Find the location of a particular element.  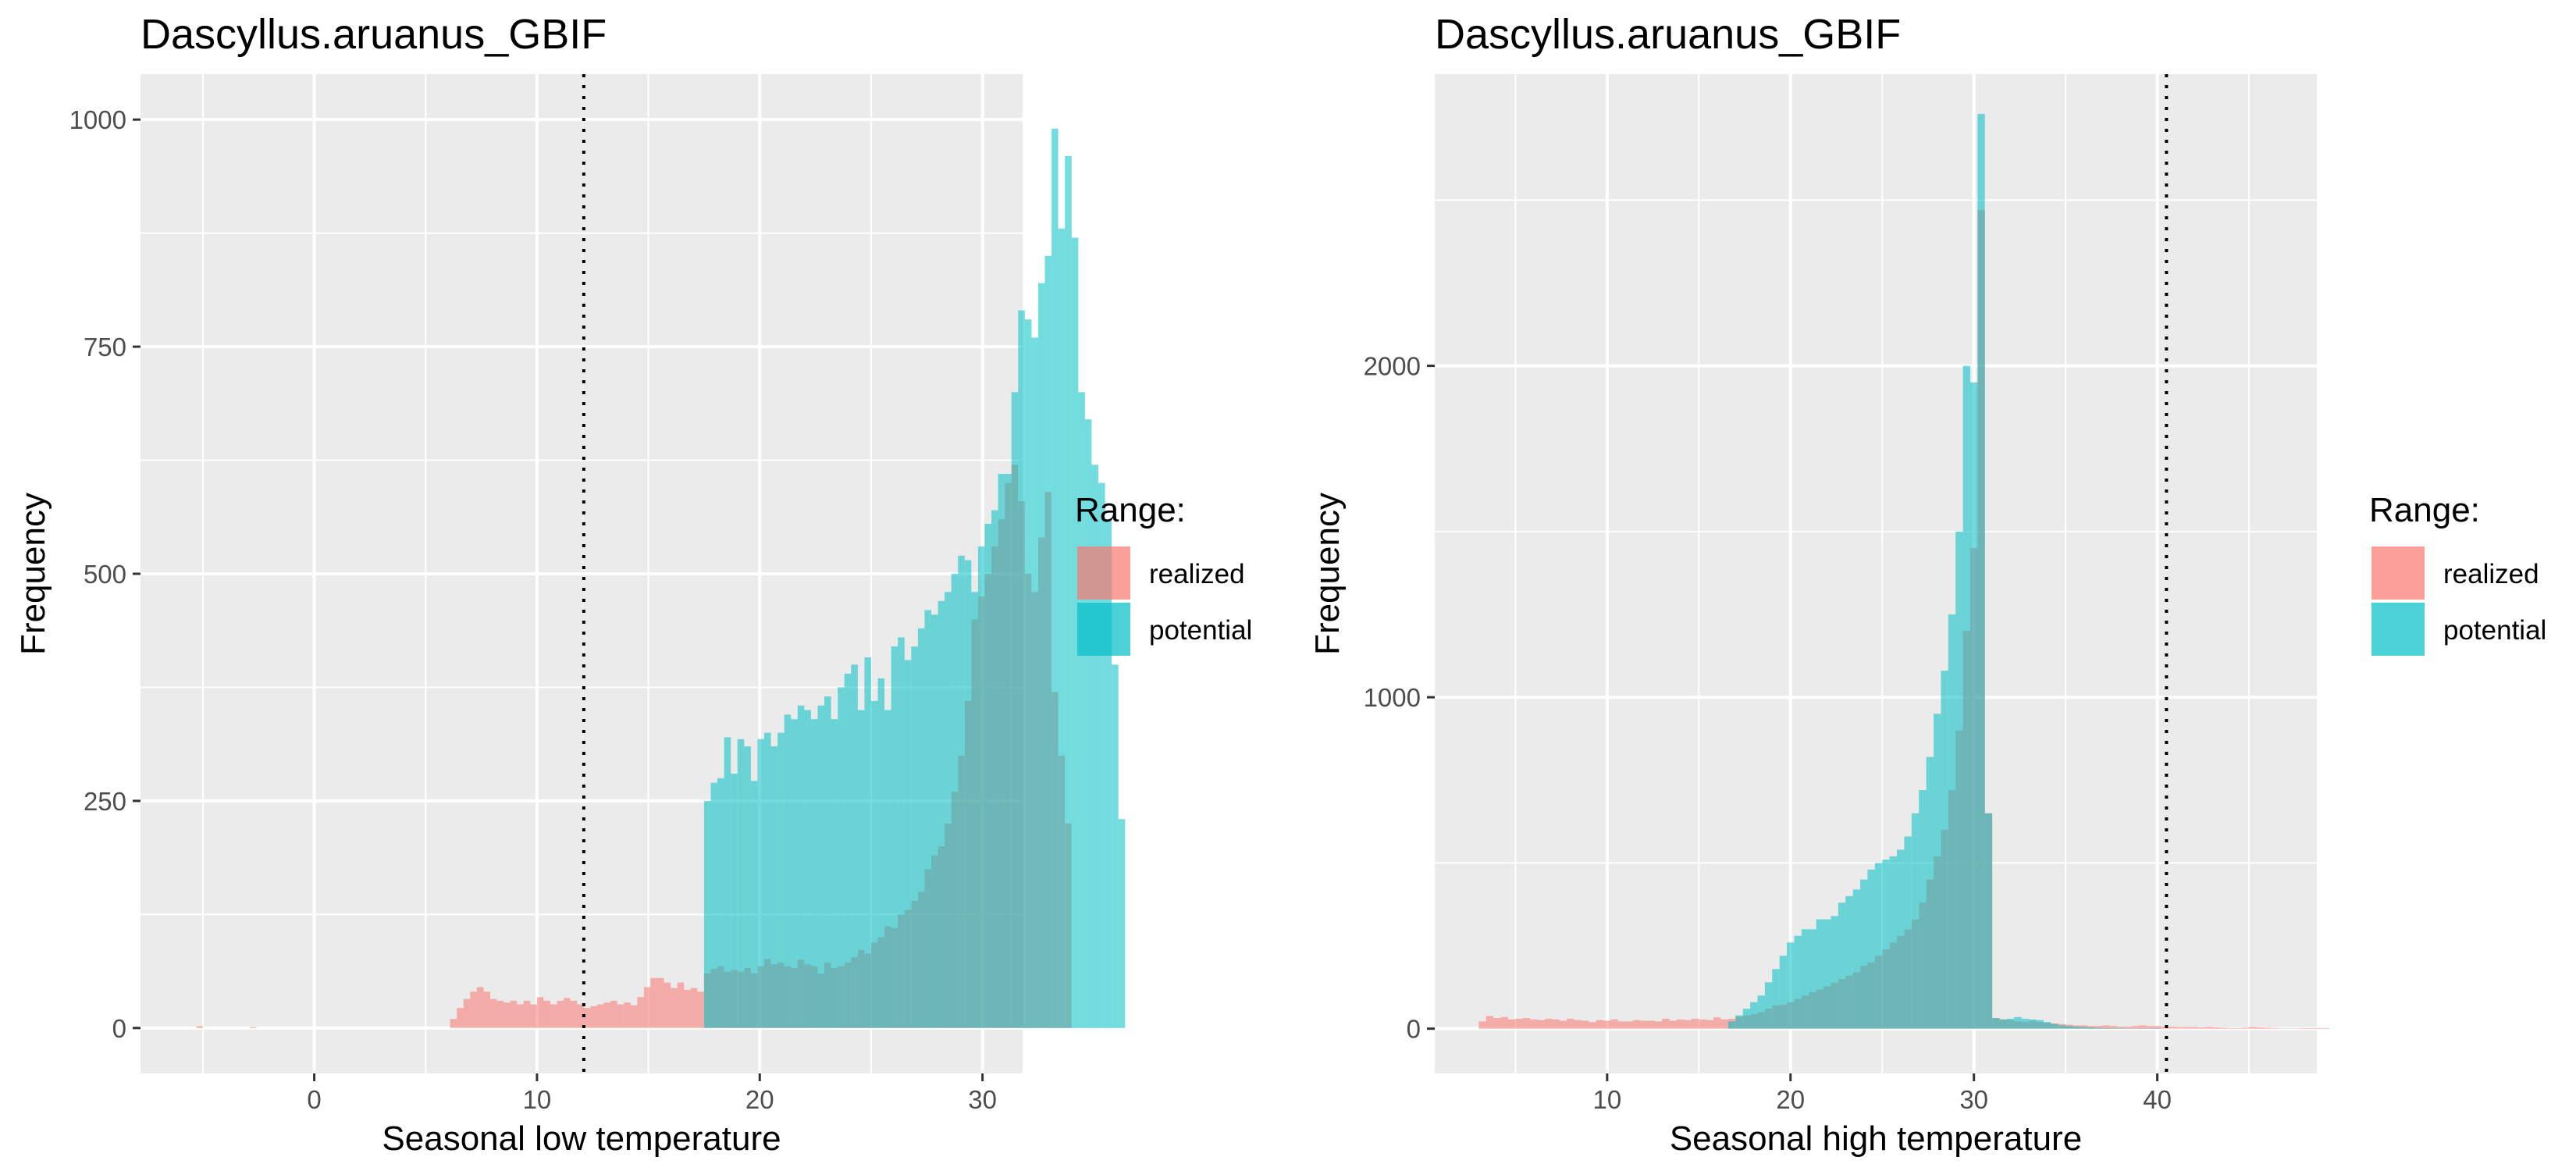

panel-title: Dascyllus.aruanus_GBIF is located at coordinates (374, 34).